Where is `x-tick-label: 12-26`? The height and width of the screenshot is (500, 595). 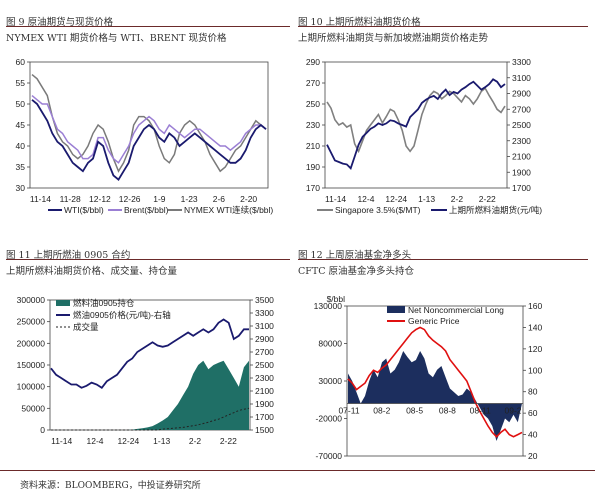
x-tick-label: 12-26 is located at coordinates (130, 199).